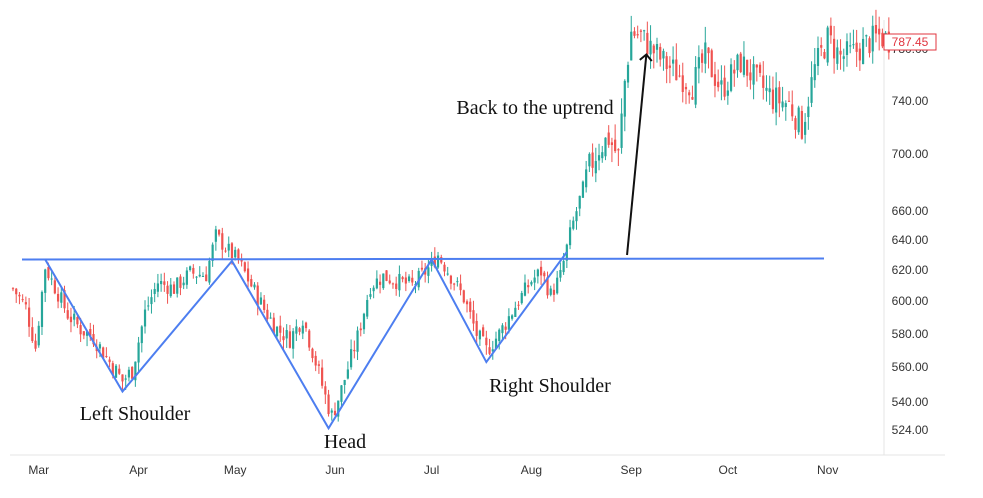 The width and height of the screenshot is (983, 498). I want to click on annotation-label: Head, so click(345, 442).